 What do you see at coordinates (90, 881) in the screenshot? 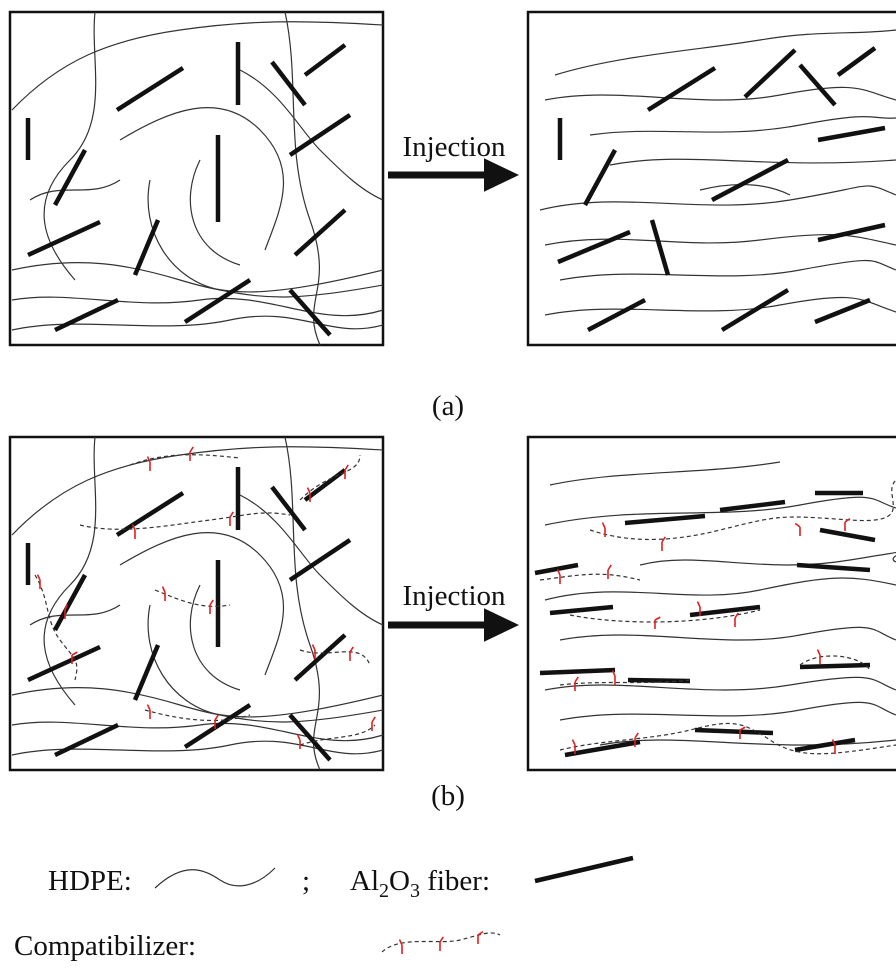
I see `legend-label: HDPE:` at bounding box center [90, 881].